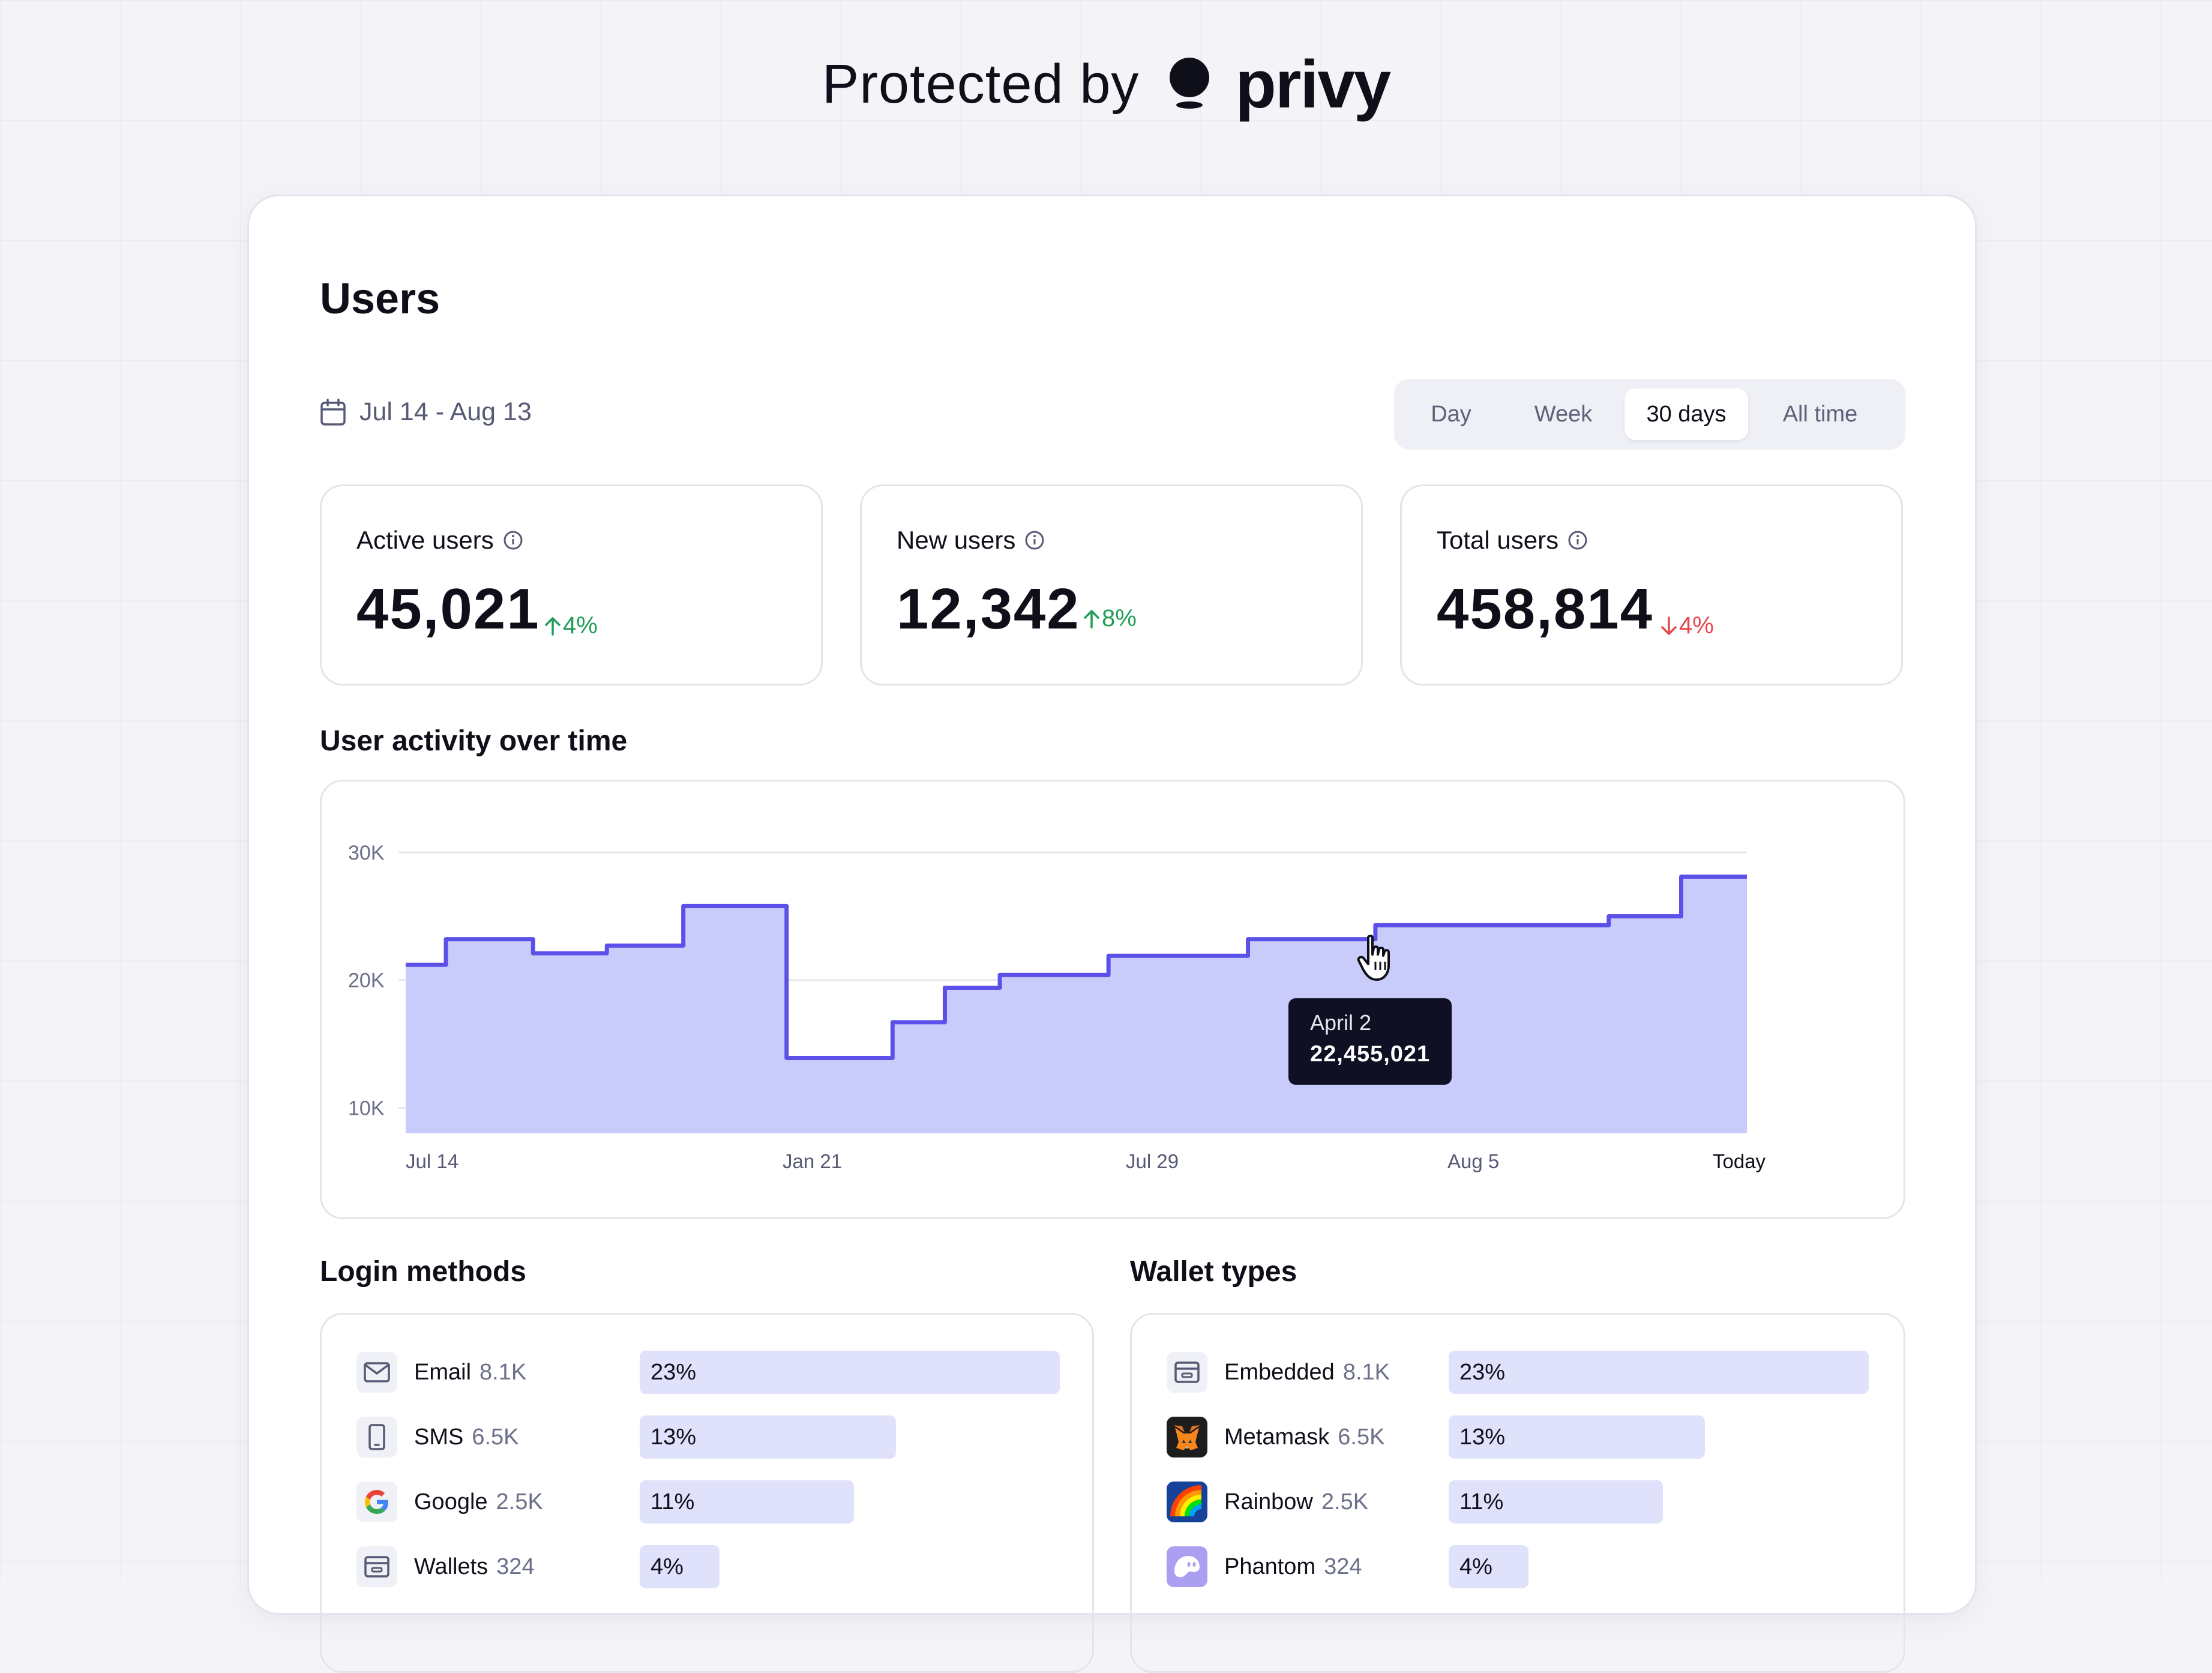 This screenshot has height=1673, width=2212. I want to click on wallet-icon, so click(376, 1566).